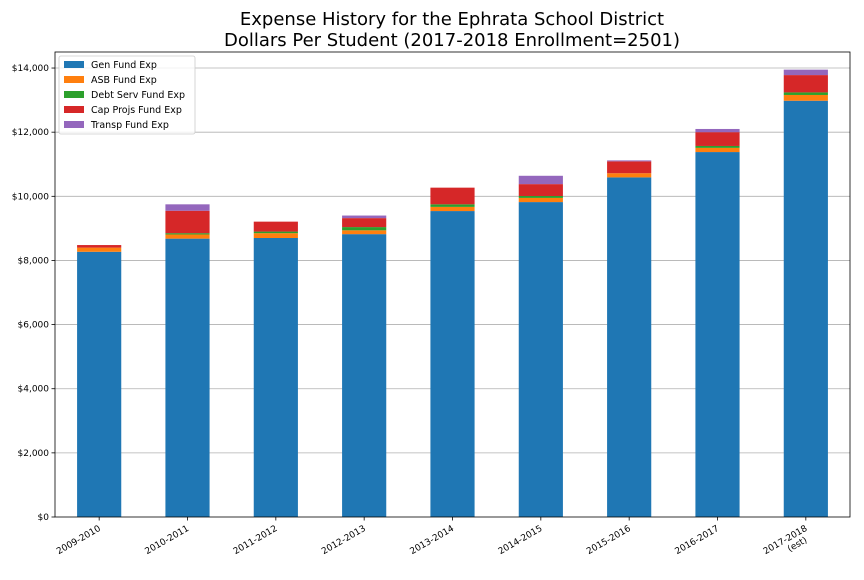  I want to click on x-tick-label-line: 2011-2012, so click(255, 540).